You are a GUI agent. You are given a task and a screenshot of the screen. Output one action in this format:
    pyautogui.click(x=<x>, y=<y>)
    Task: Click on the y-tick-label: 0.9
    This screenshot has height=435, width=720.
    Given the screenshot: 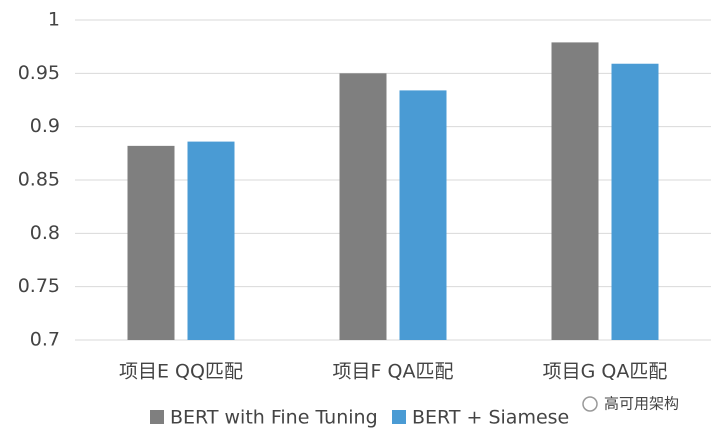 What is the action you would take?
    pyautogui.click(x=45, y=126)
    